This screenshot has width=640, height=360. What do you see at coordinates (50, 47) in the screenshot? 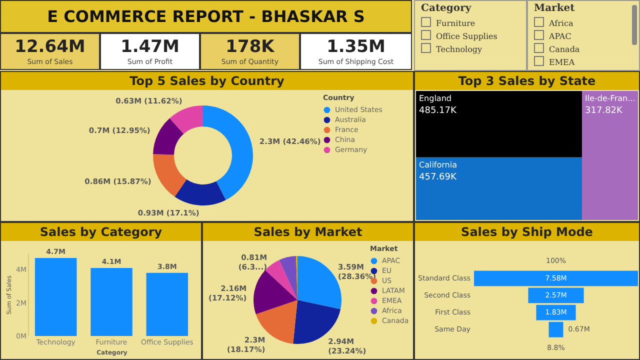
I see `text: 12.64M` at bounding box center [50, 47].